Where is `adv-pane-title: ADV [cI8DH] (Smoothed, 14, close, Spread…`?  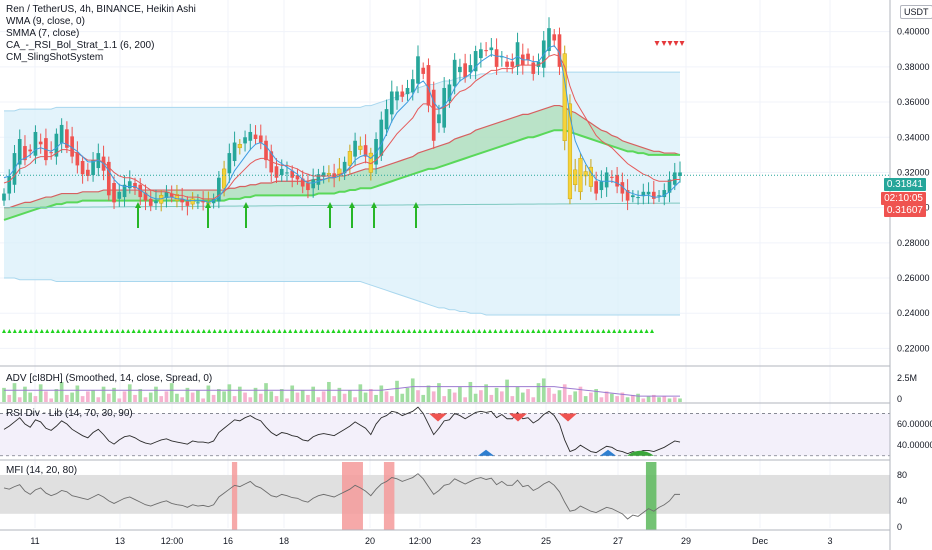
adv-pane-title: ADV [cI8DH] (Smoothed, 14, close, Spread… is located at coordinates (109, 378).